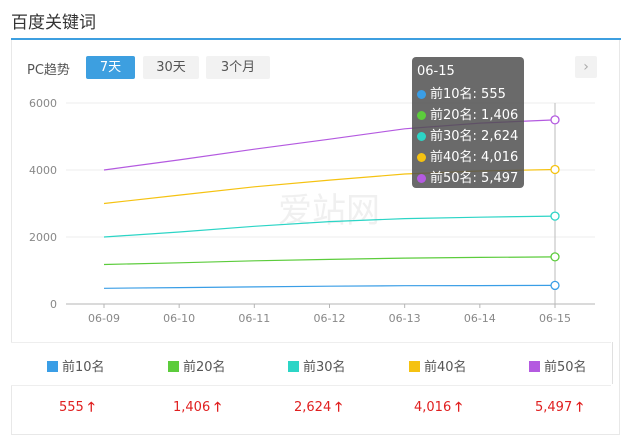  What do you see at coordinates (555, 318) in the screenshot?
I see `x-tick-label: 06-15` at bounding box center [555, 318].